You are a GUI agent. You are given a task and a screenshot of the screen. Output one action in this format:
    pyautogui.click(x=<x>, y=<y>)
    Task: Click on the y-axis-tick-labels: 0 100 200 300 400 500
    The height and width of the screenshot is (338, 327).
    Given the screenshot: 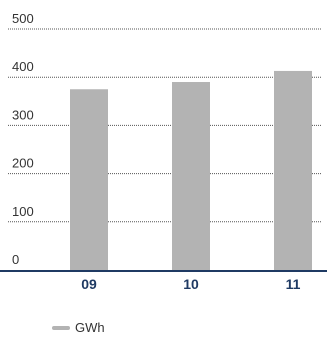 What is the action you would take?
    pyautogui.click(x=23, y=139)
    